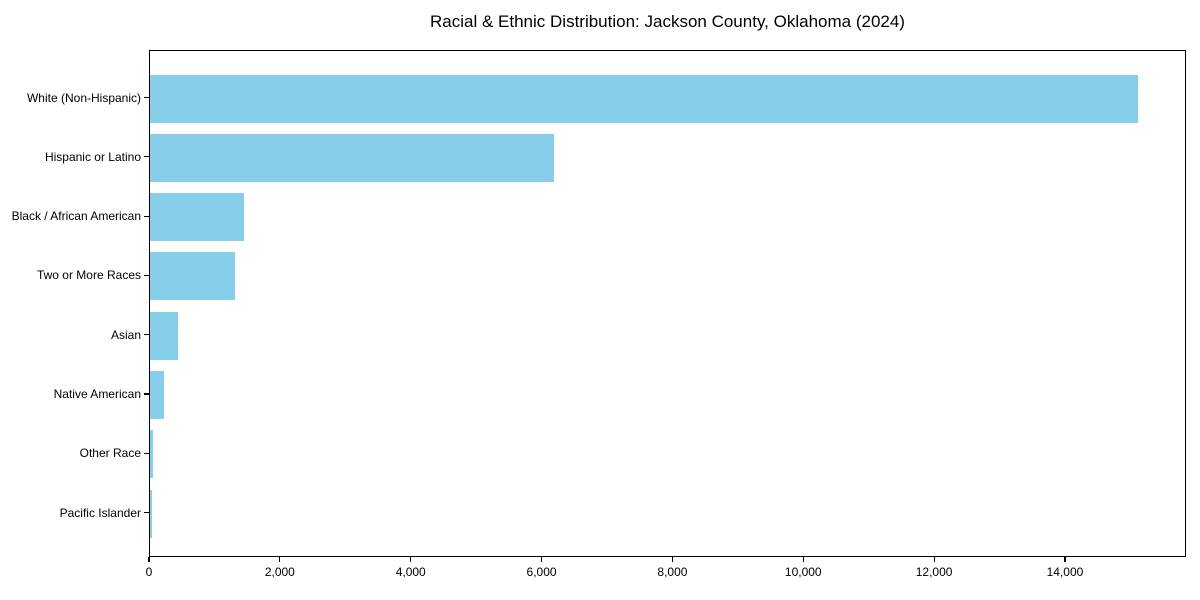 The height and width of the screenshot is (600, 1200). Describe the element at coordinates (92, 156) in the screenshot. I see `y-tick-label: Hispanic or Latino` at that location.